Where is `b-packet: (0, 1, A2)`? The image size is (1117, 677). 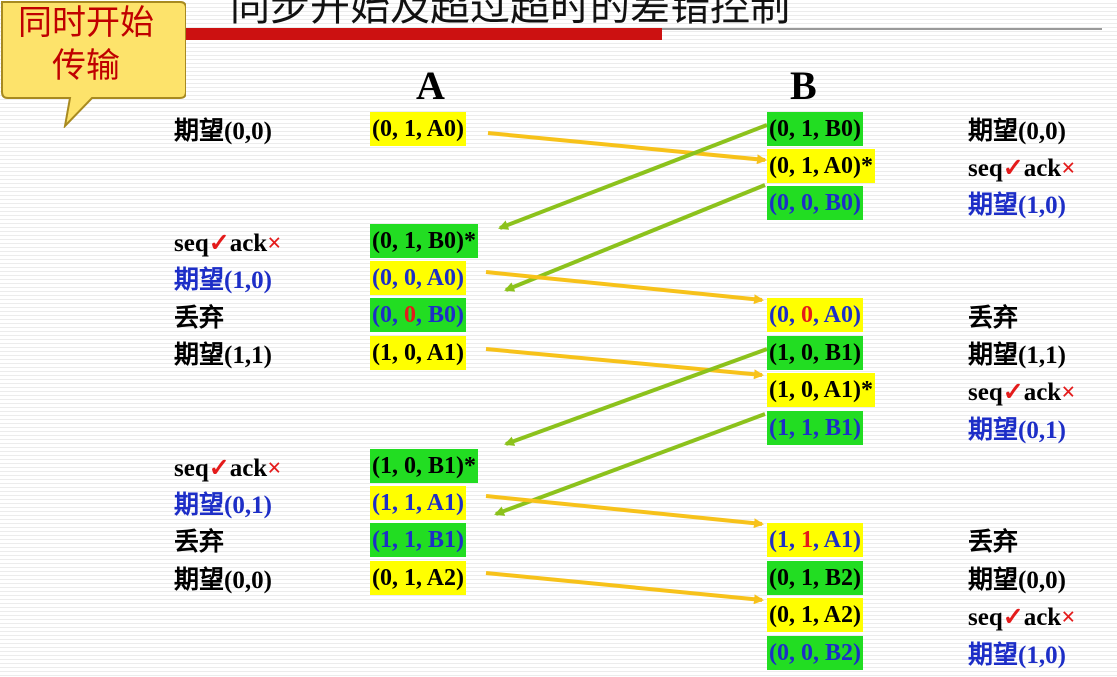 b-packet: (0, 1, A2) is located at coordinates (815, 615).